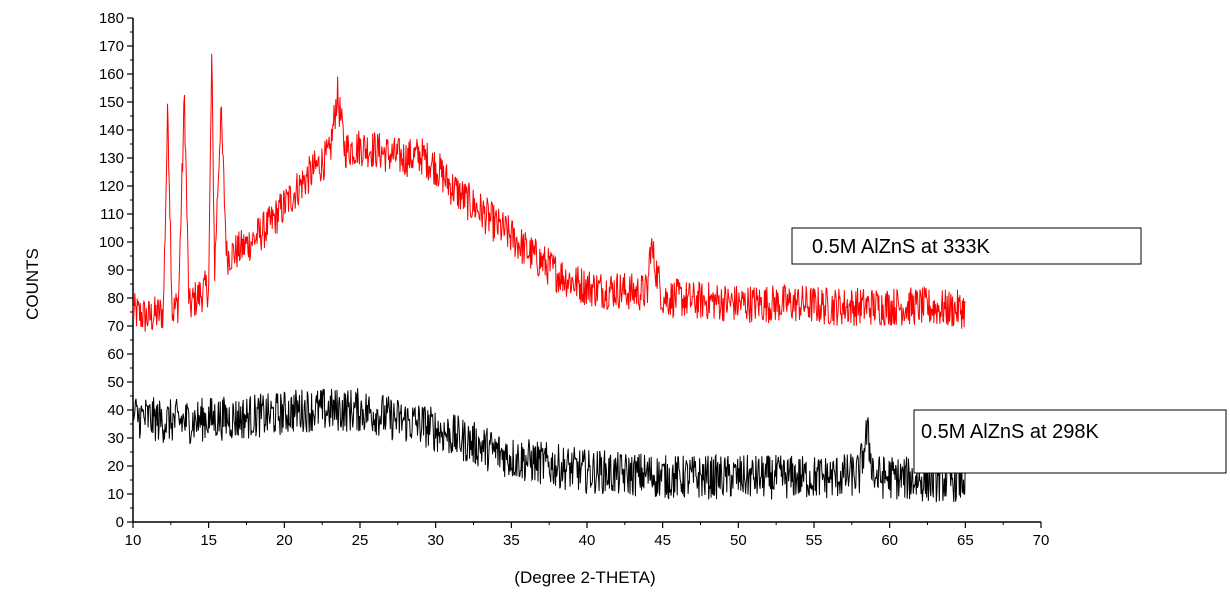 The image size is (1230, 595). Describe the element at coordinates (360, 540) in the screenshot. I see `x-tick-label: 25` at that location.